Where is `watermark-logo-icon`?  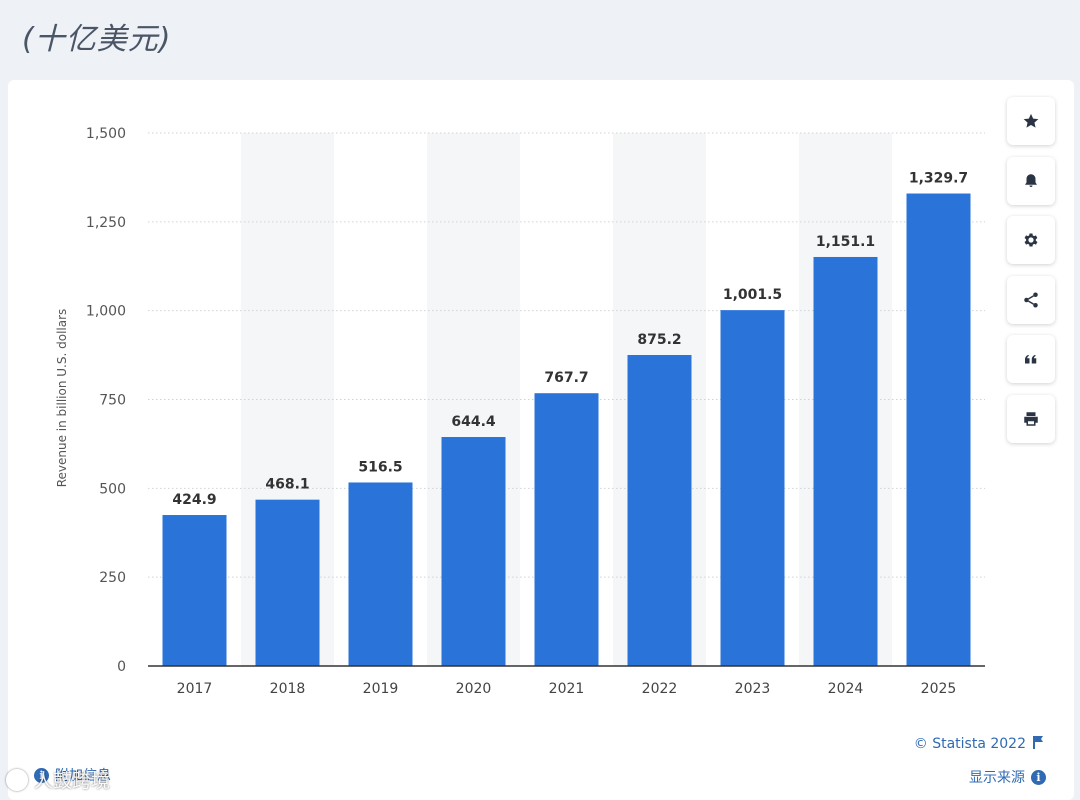 watermark-logo-icon is located at coordinates (17, 779).